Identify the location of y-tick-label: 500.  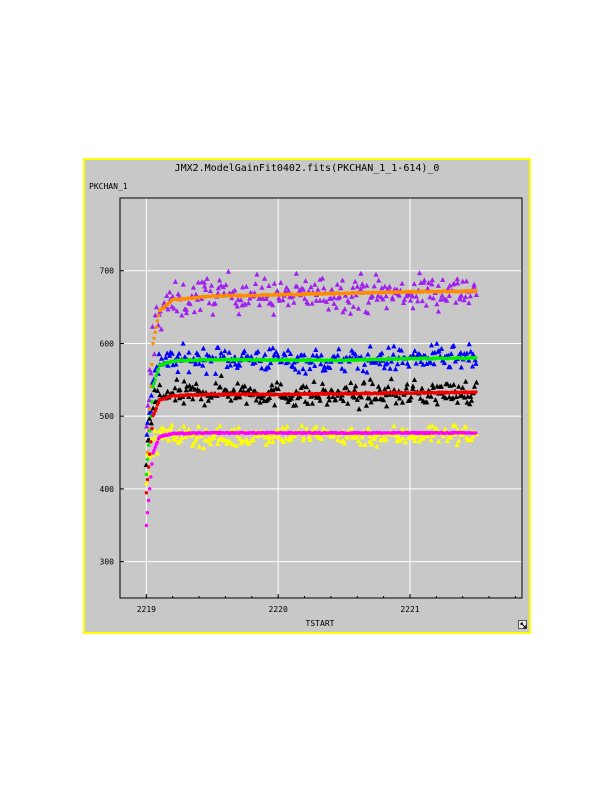
(107, 416).